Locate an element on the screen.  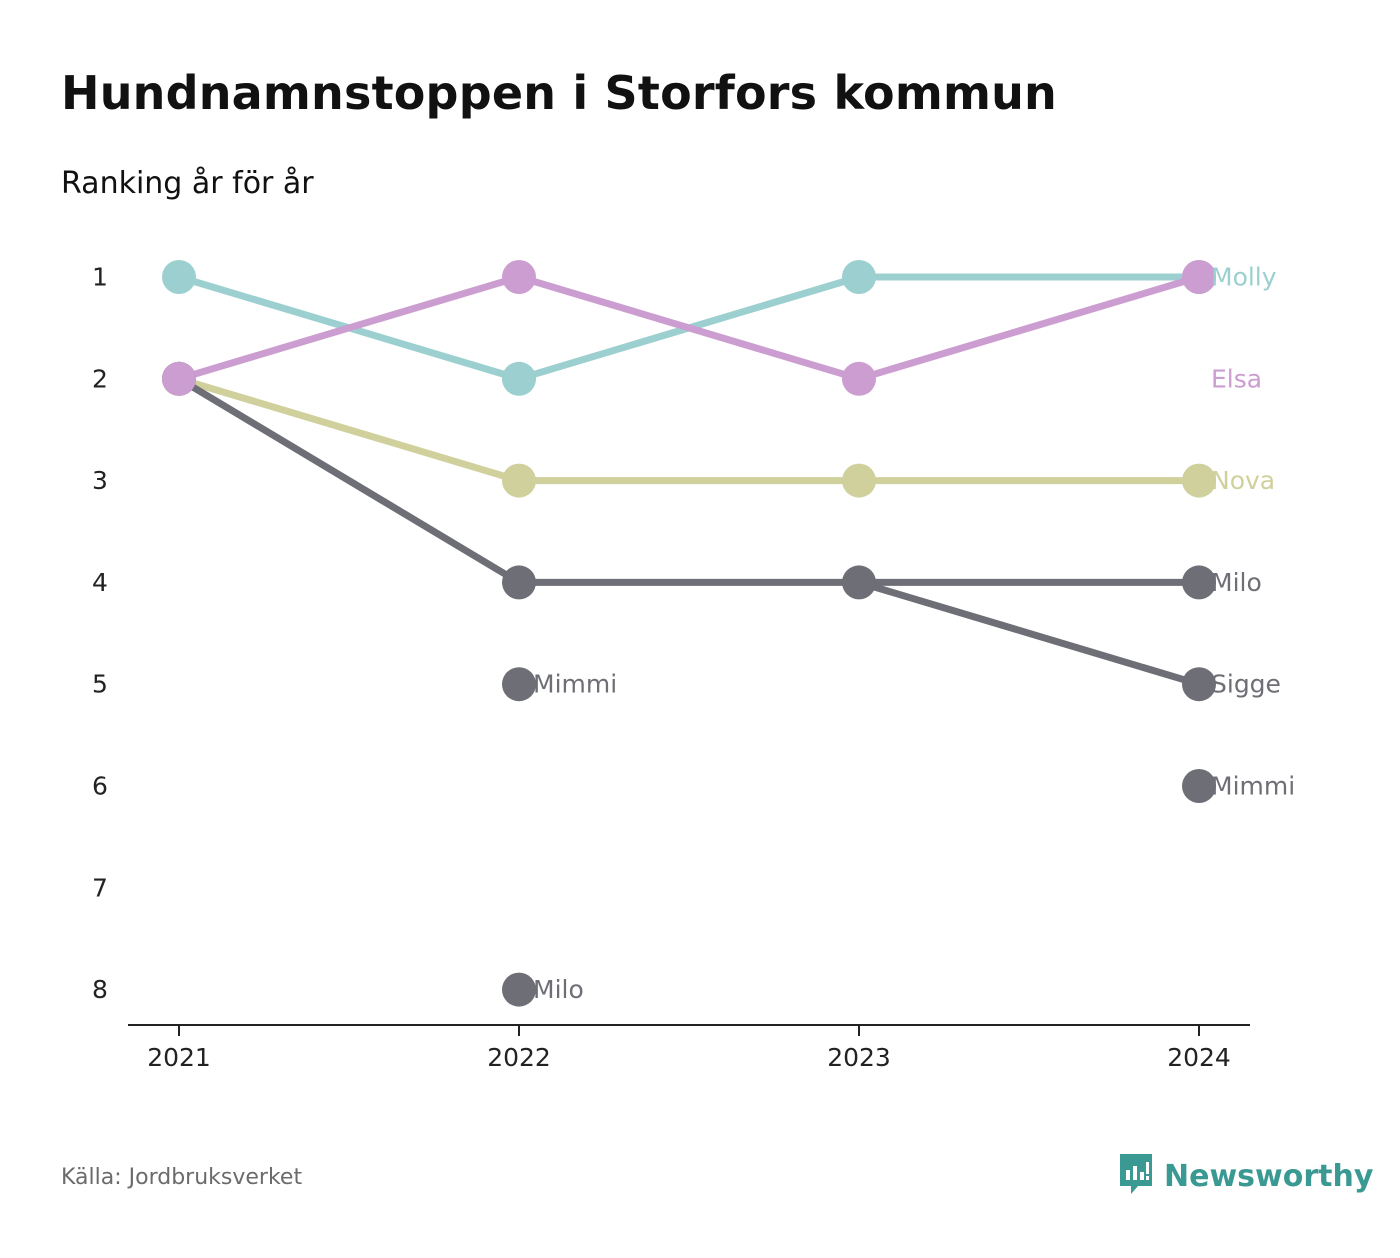
series-line-nova is located at coordinates (689, 430).